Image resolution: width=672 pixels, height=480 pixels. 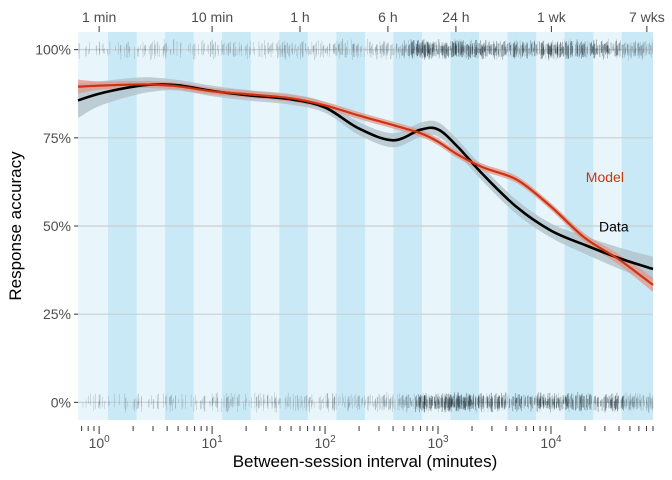 I want to click on annotation-data: Data, so click(x=614, y=226).